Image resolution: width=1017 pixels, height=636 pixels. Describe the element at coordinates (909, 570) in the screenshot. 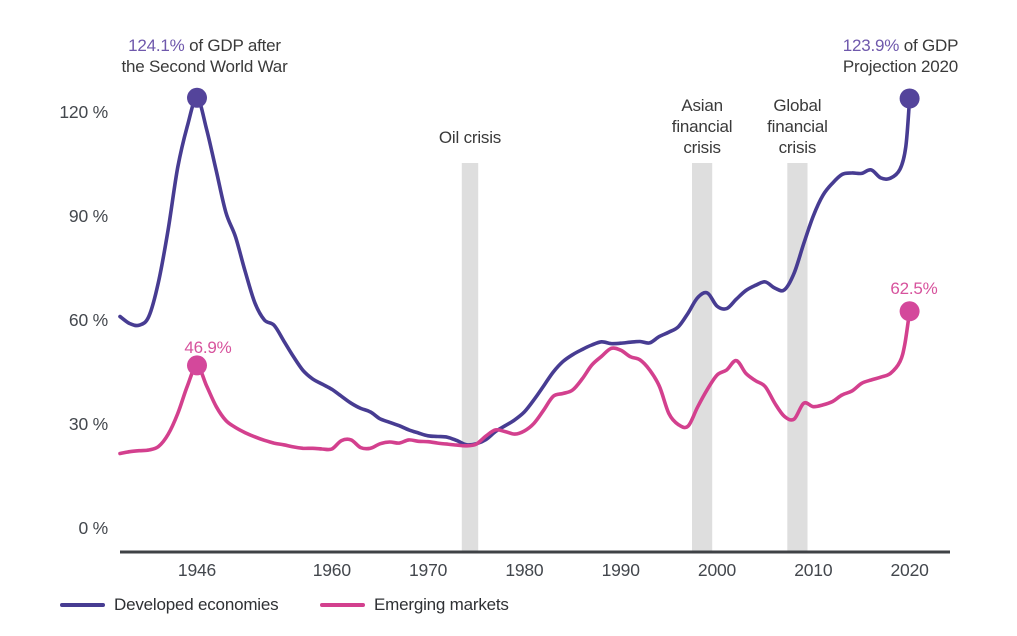

I see `x-tick-label: 2020` at that location.